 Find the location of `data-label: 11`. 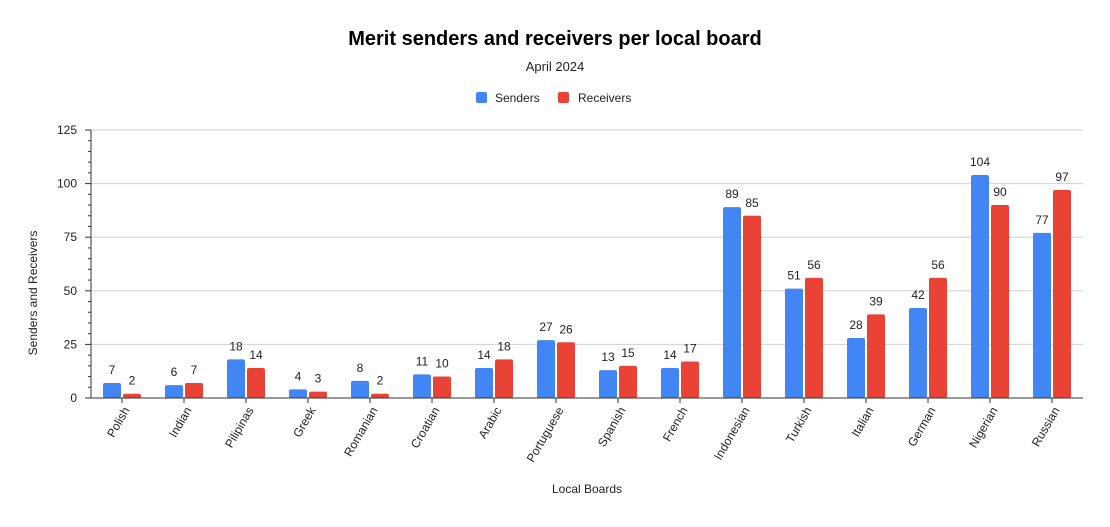

data-label: 11 is located at coordinates (422, 361).